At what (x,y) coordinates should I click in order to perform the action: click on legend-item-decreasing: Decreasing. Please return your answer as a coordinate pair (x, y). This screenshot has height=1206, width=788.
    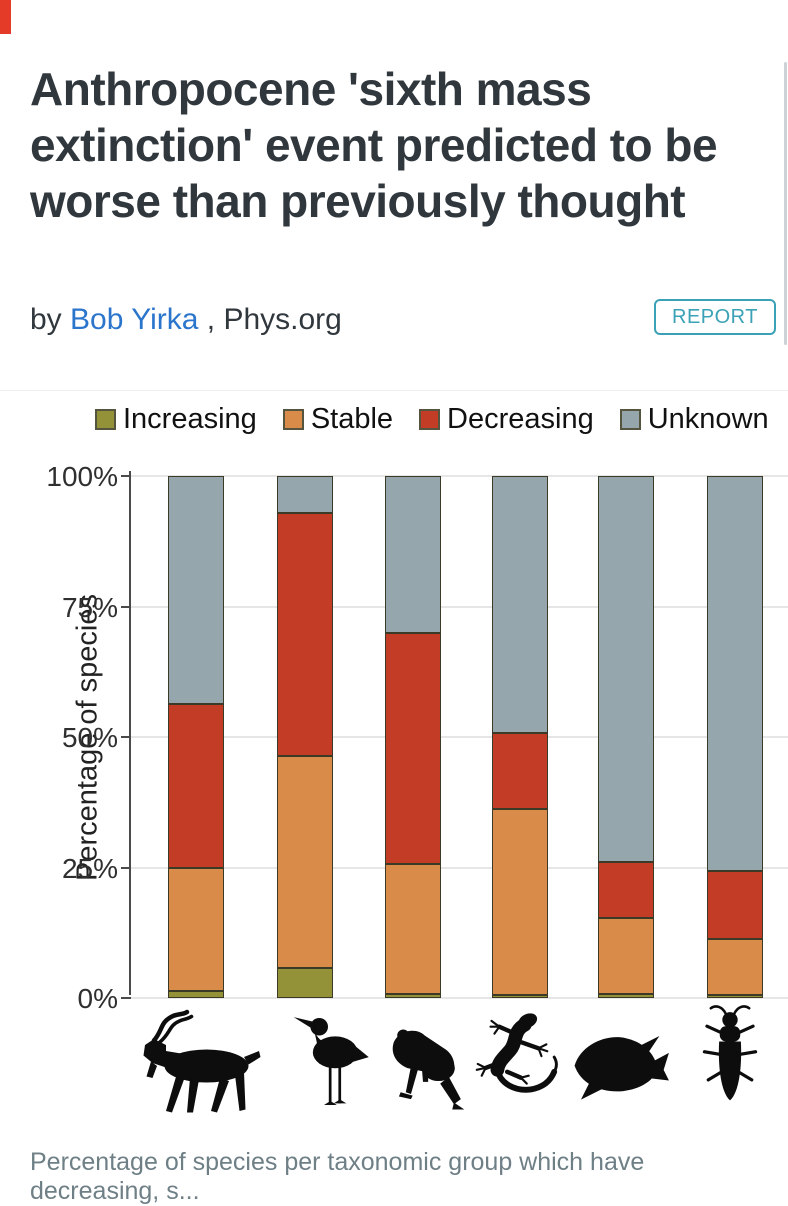
    Looking at the image, I should click on (506, 419).